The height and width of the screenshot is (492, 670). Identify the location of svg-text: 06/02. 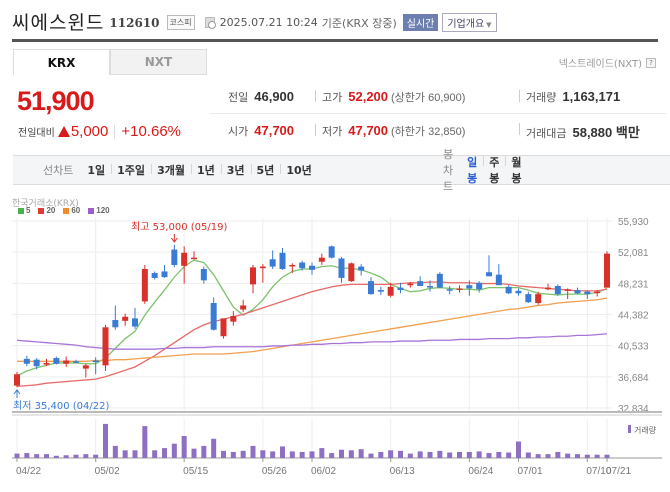
(323, 471).